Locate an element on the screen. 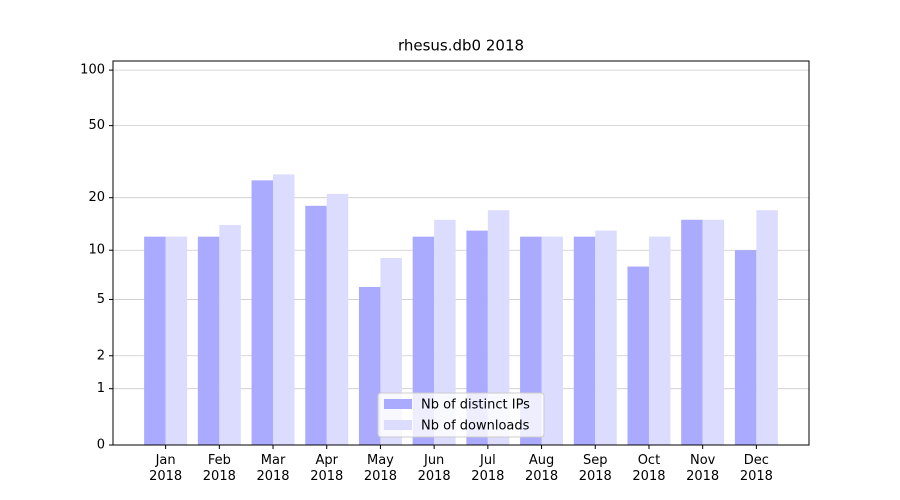 The height and width of the screenshot is (500, 900). x-tick-label: Jun 2018 is located at coordinates (434, 468).